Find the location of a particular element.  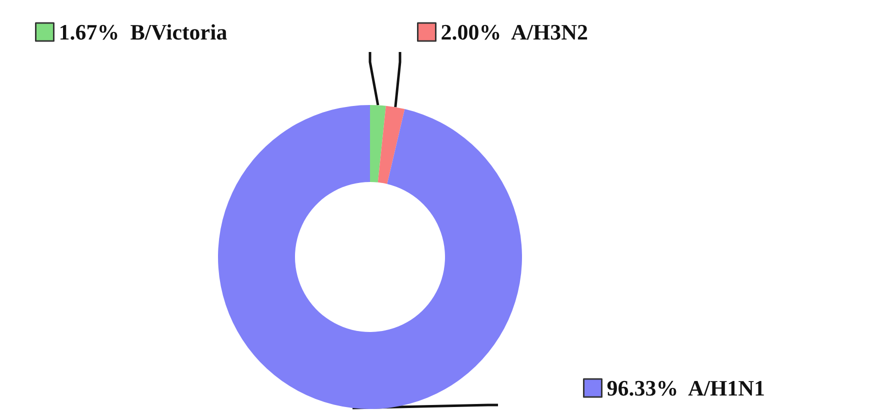

legend-label: 2.00% A/H3N2 is located at coordinates (514, 32).